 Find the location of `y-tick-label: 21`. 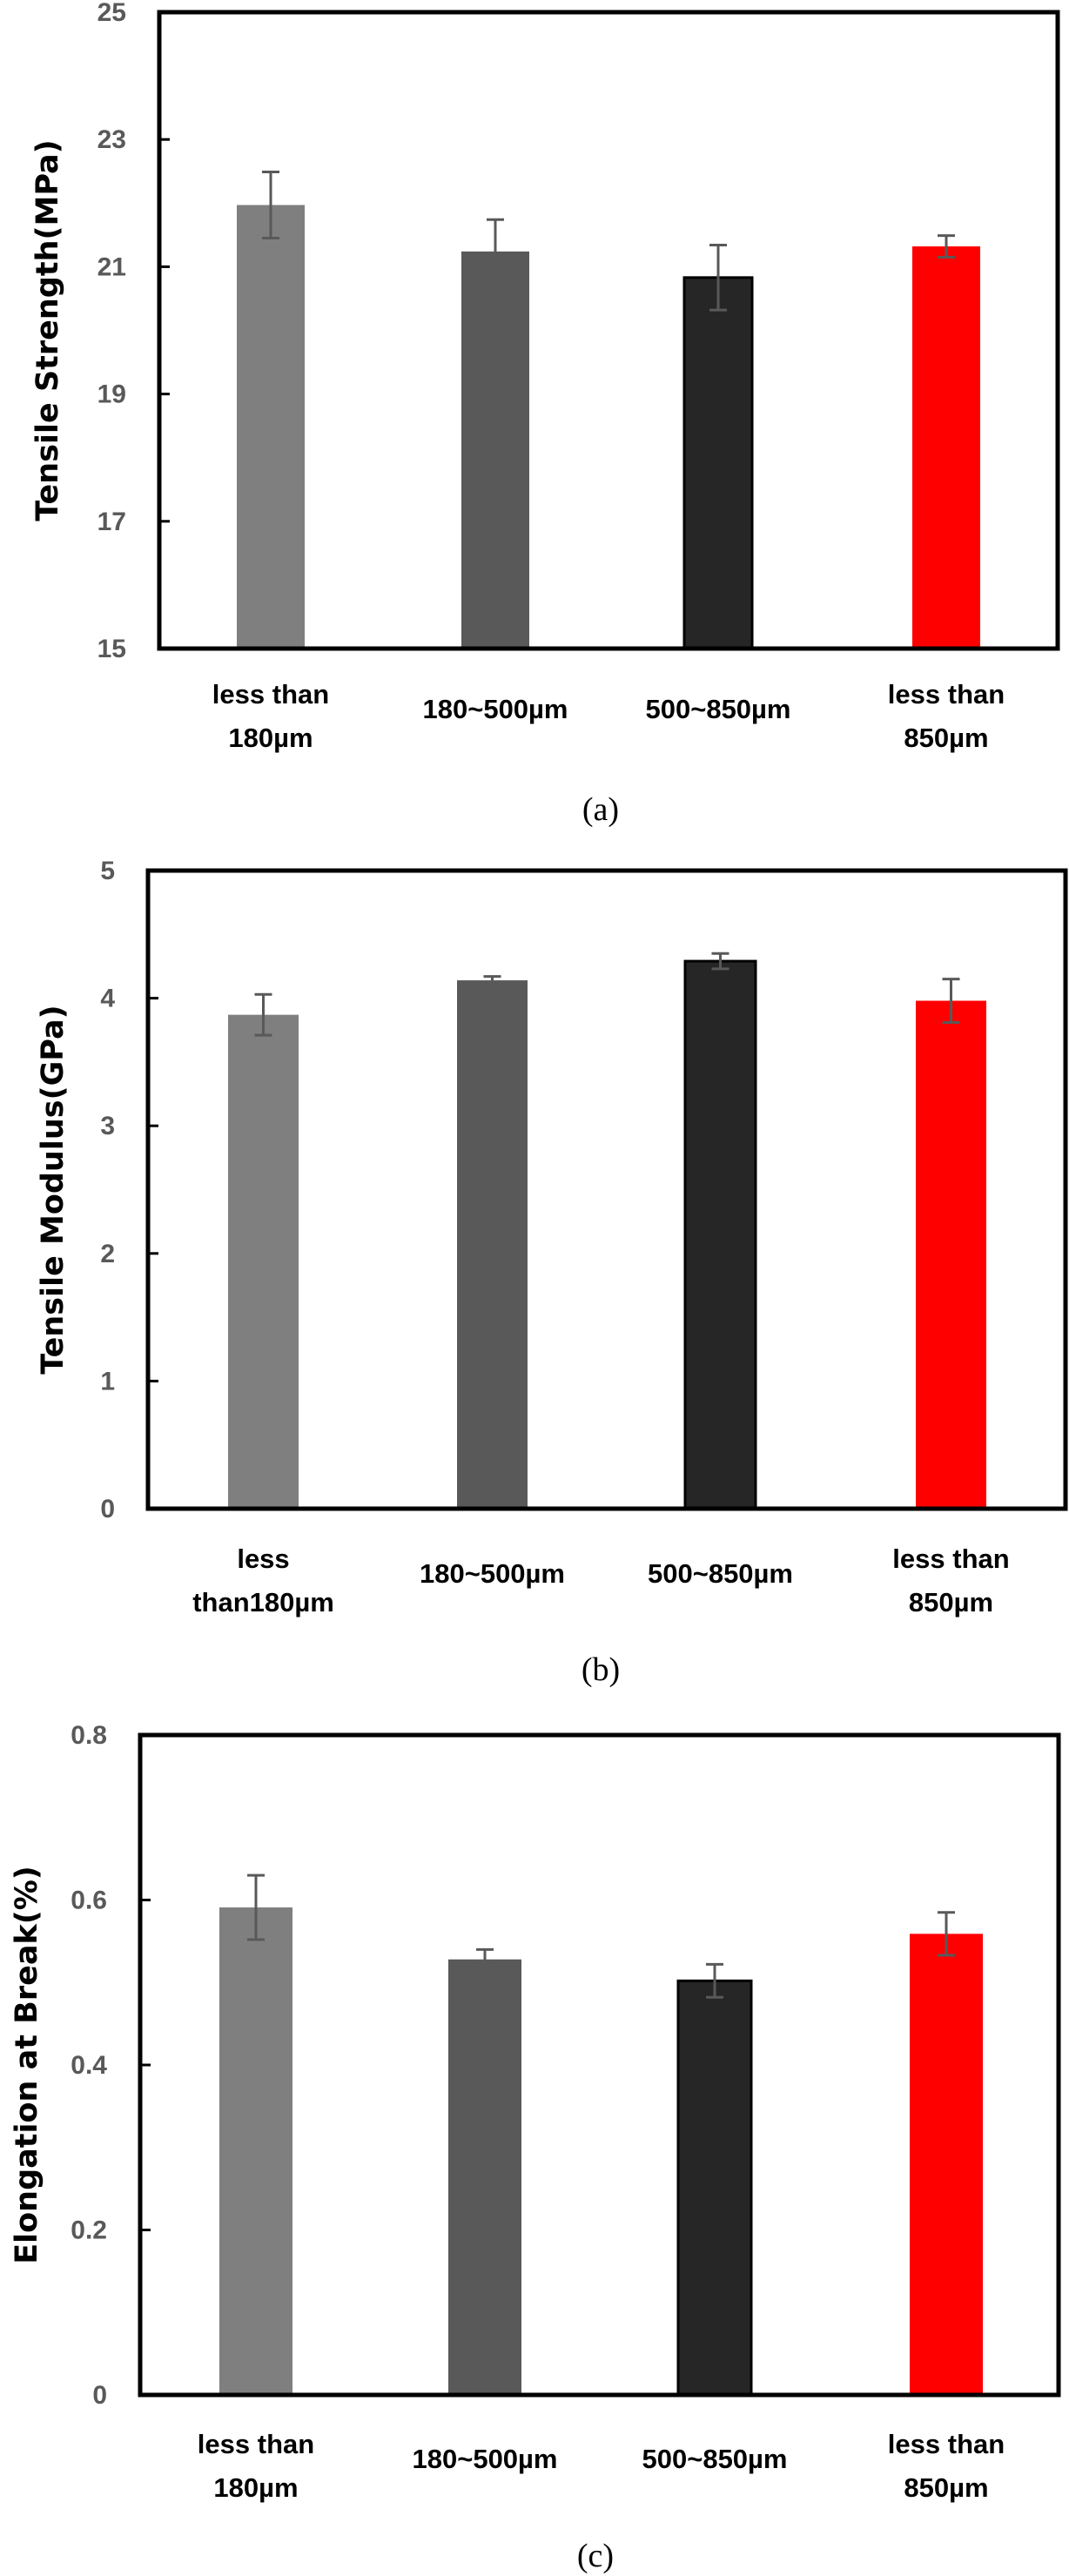

y-tick-label: 21 is located at coordinates (111, 266).